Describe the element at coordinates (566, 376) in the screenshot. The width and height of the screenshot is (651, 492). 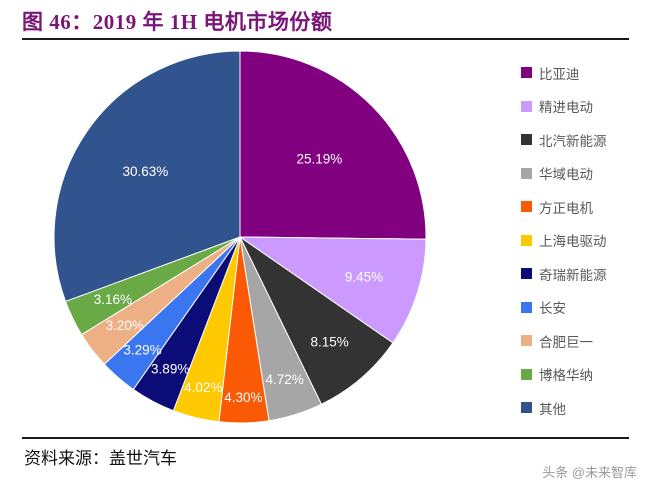
I see `legend-item-label: 博格华纳` at that location.